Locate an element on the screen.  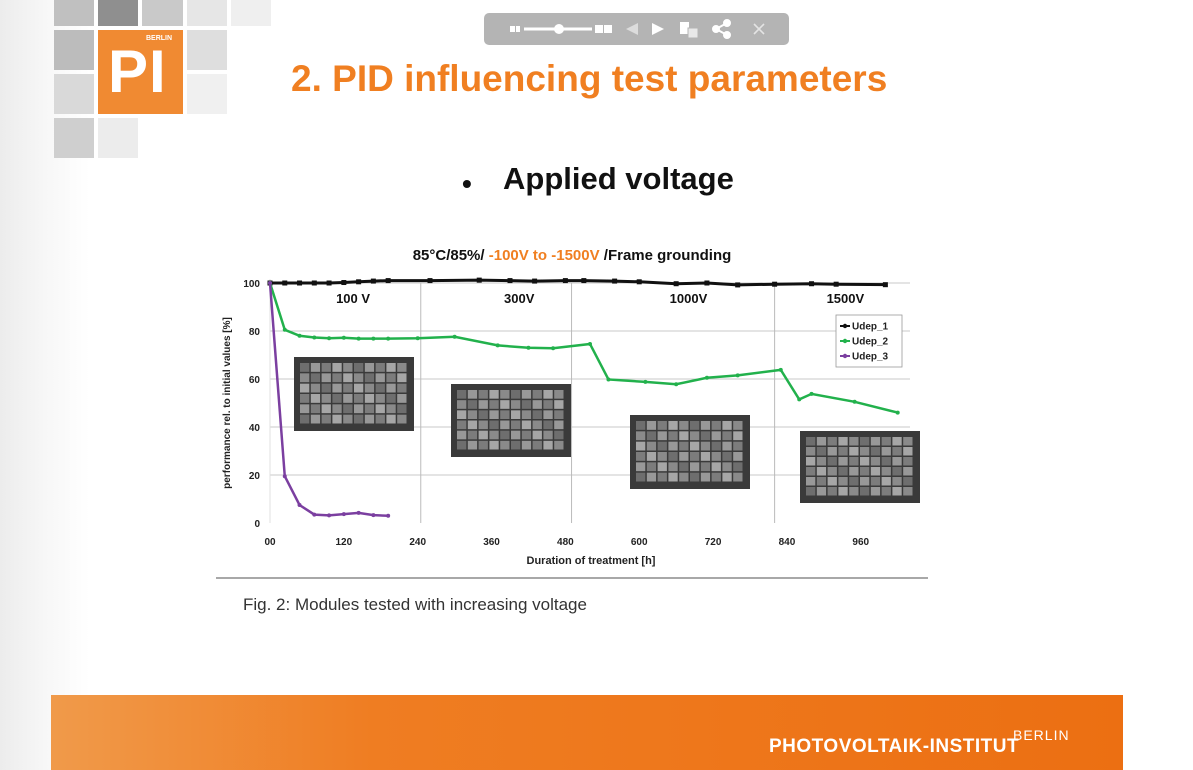
y-axis-label: performance rel. to initial values [%] is located at coordinates (227, 403).